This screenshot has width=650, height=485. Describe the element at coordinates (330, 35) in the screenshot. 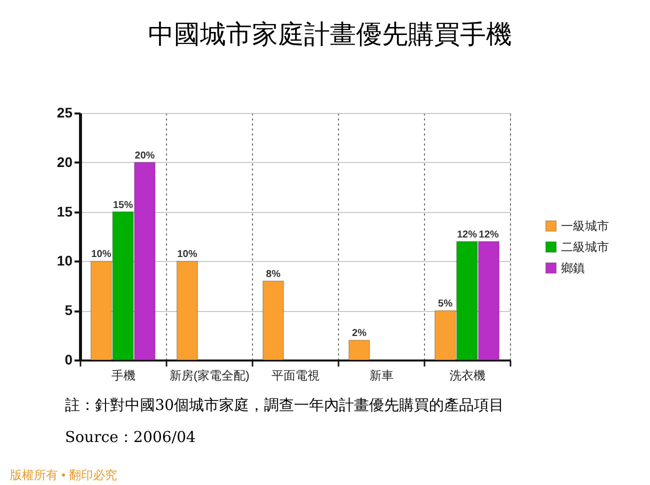

I see `chart-title: 中國城市家庭計畫優先購買手機` at that location.